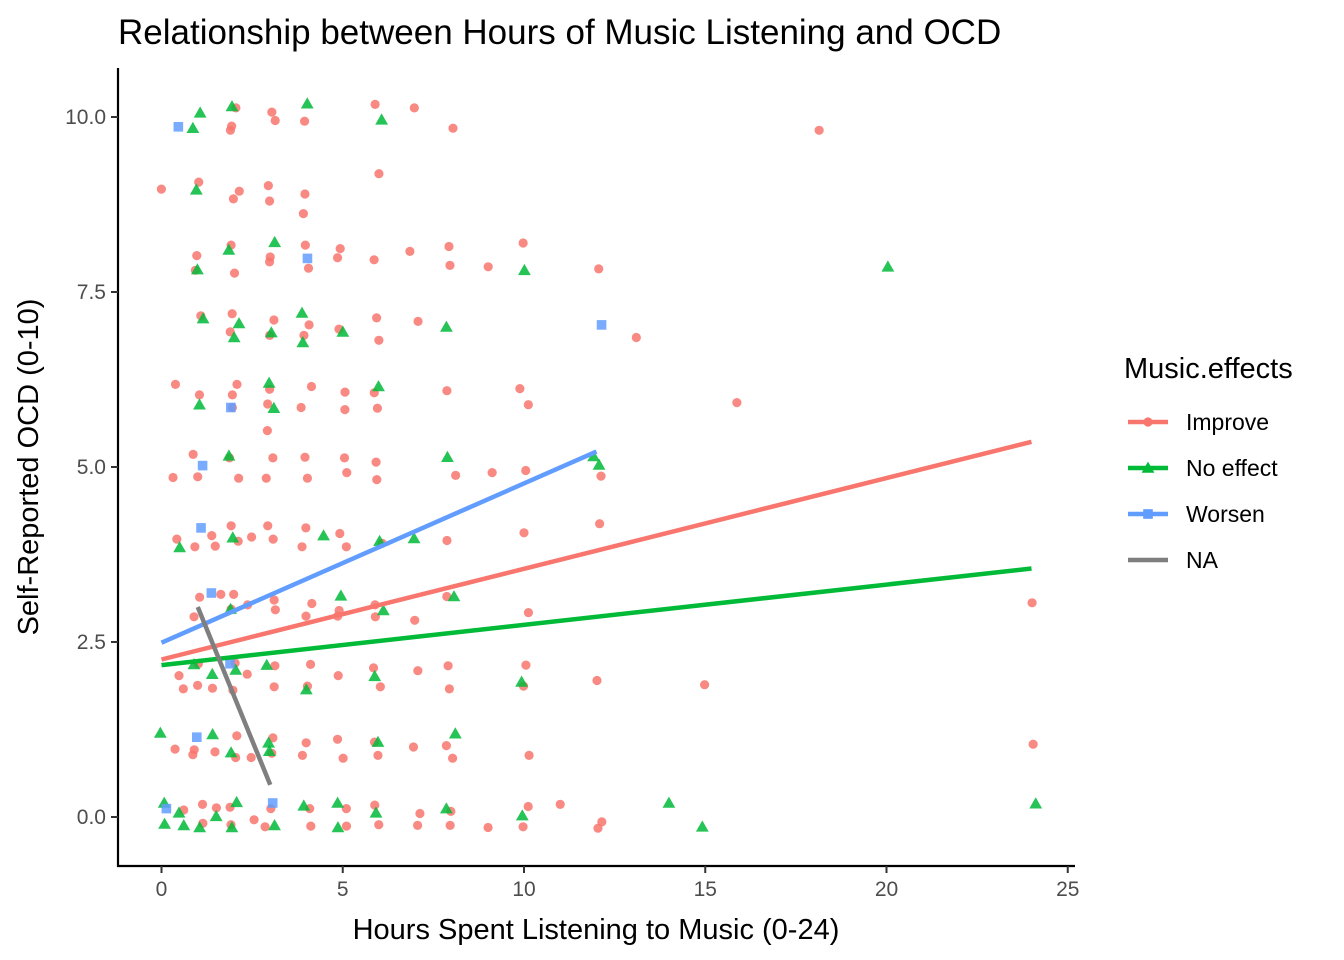  What do you see at coordinates (1173, 560) in the screenshot?
I see `legend-entry-na: NA` at bounding box center [1173, 560].